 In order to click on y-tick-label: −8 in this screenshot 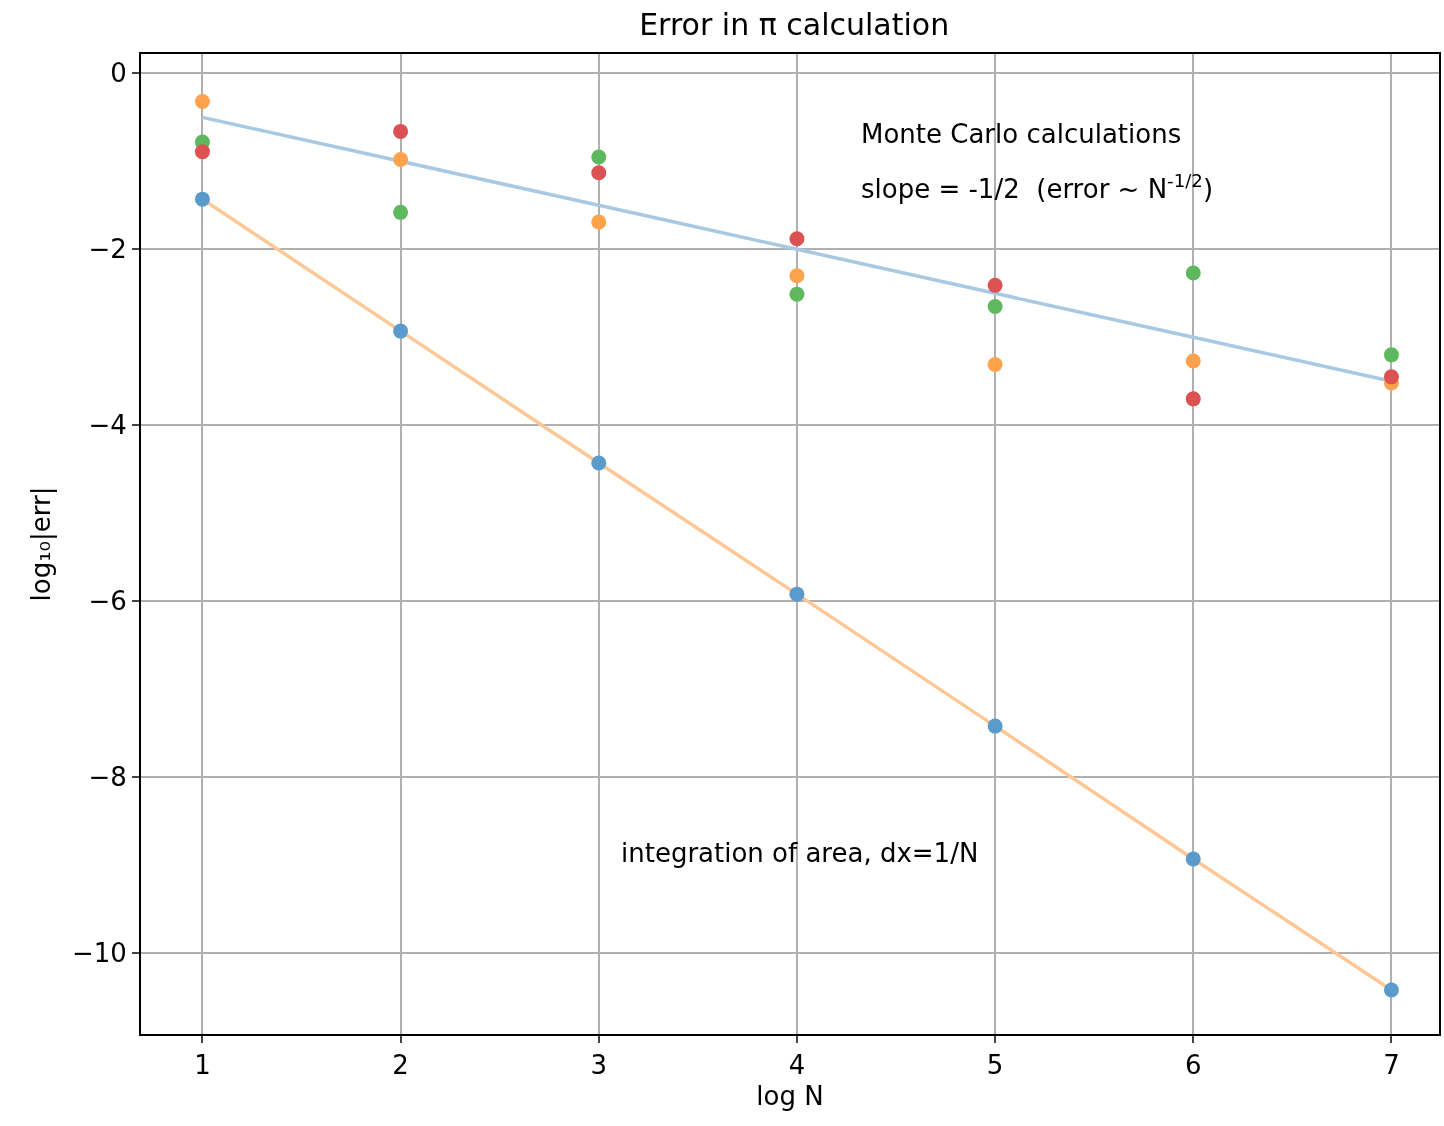, I will do `click(107, 777)`.